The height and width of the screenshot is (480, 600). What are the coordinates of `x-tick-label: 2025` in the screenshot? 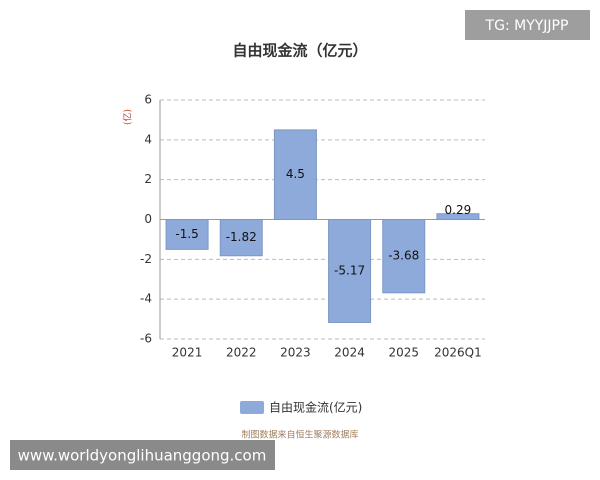 It's located at (403, 353).